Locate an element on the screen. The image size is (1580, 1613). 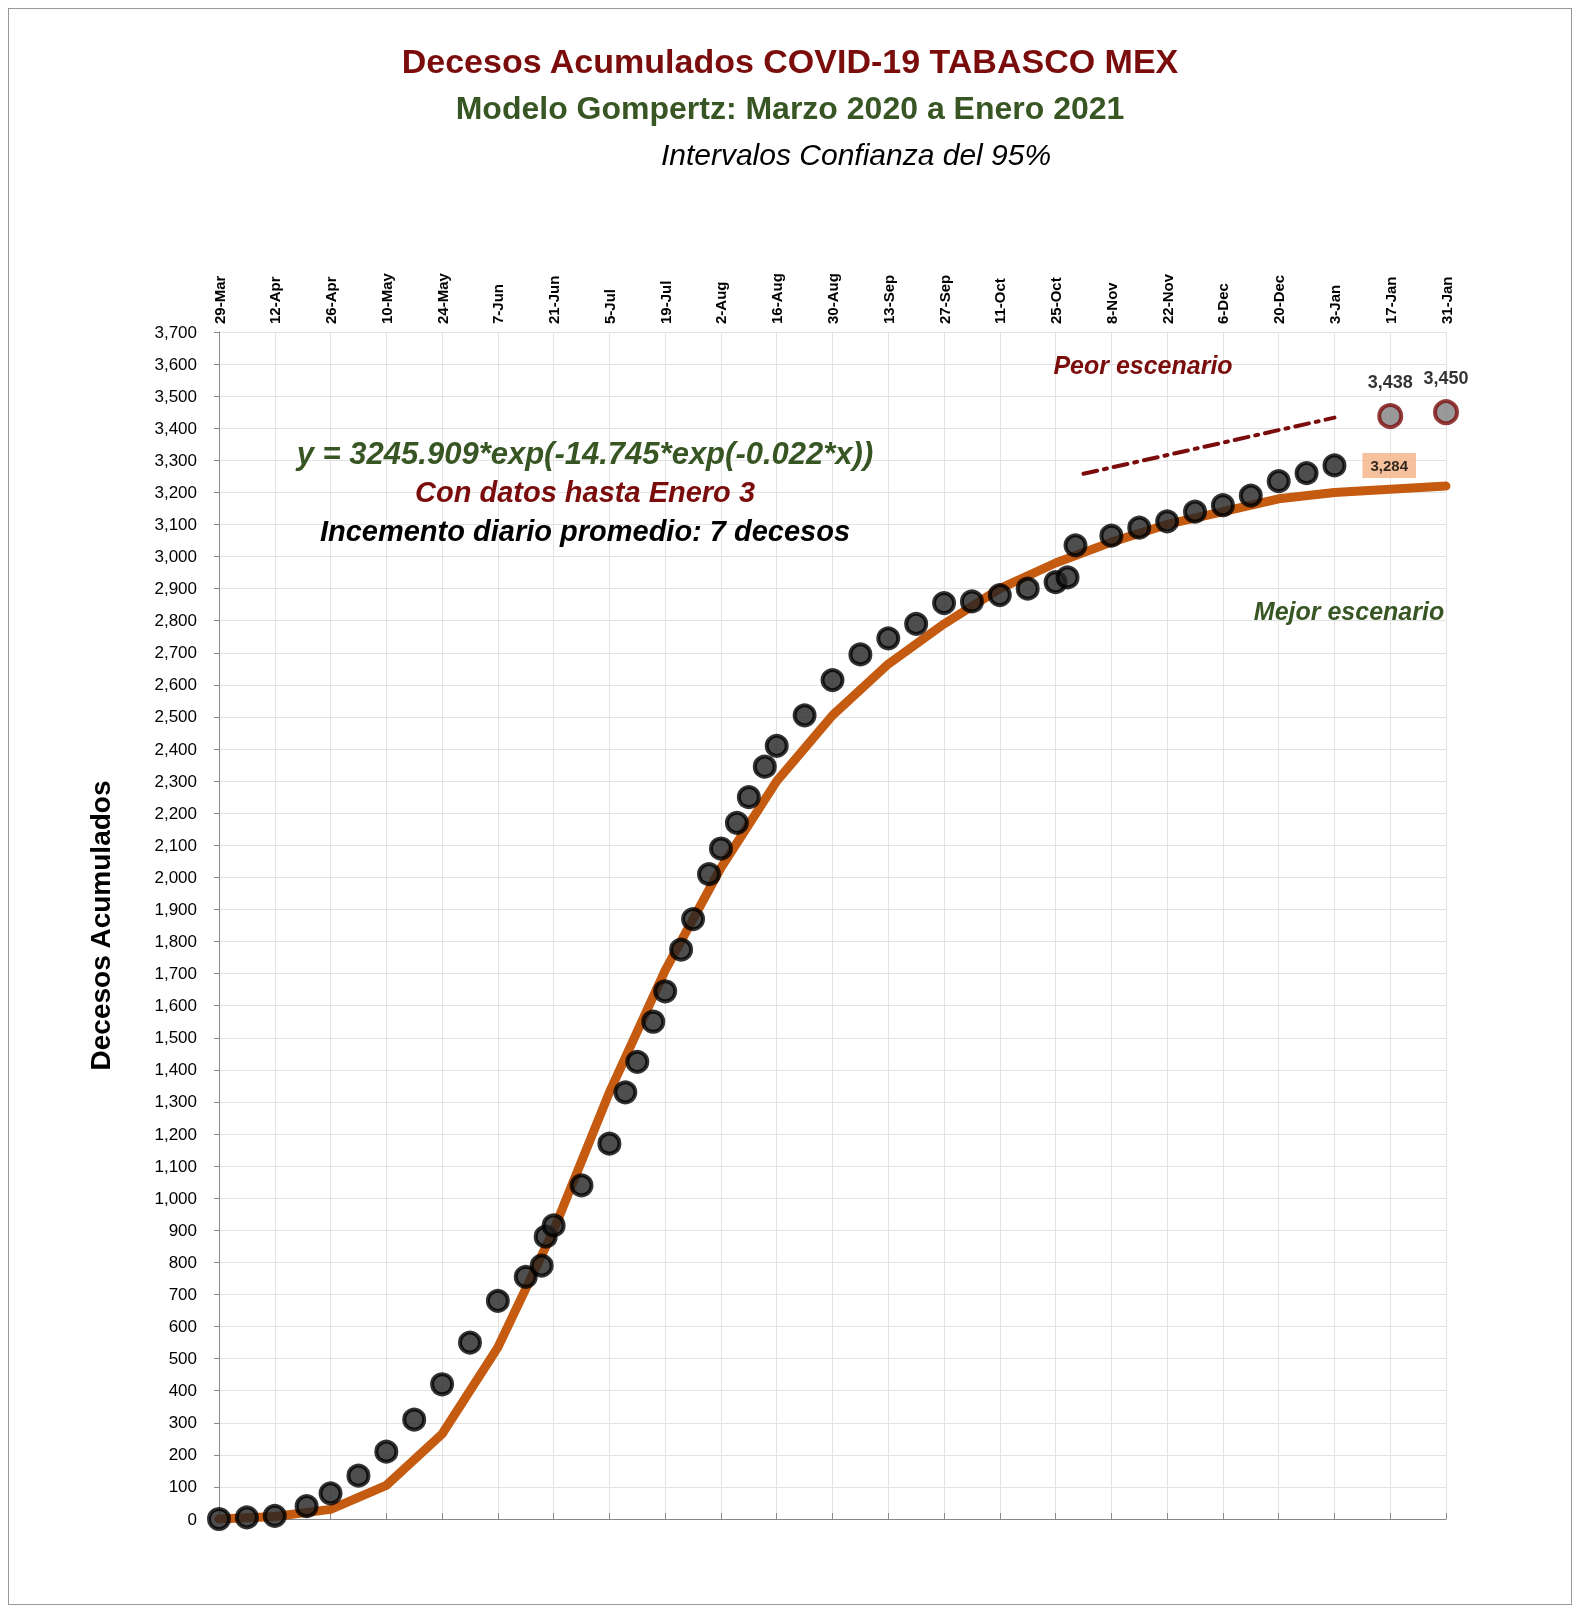
y-tick-label: 200 is located at coordinates (182, 1455).